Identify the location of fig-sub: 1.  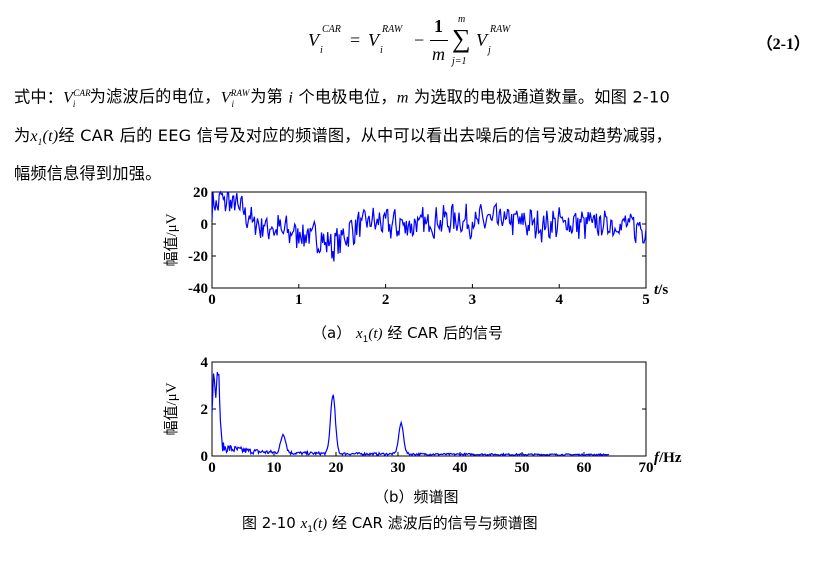
(310, 530).